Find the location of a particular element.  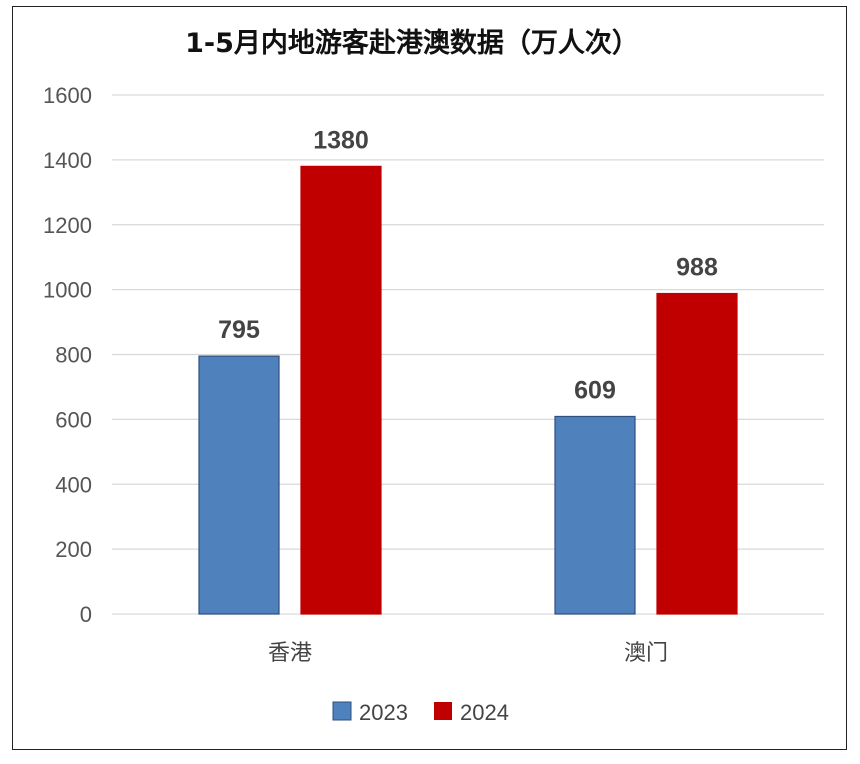

y-tick-label: 0 is located at coordinates (86, 614).